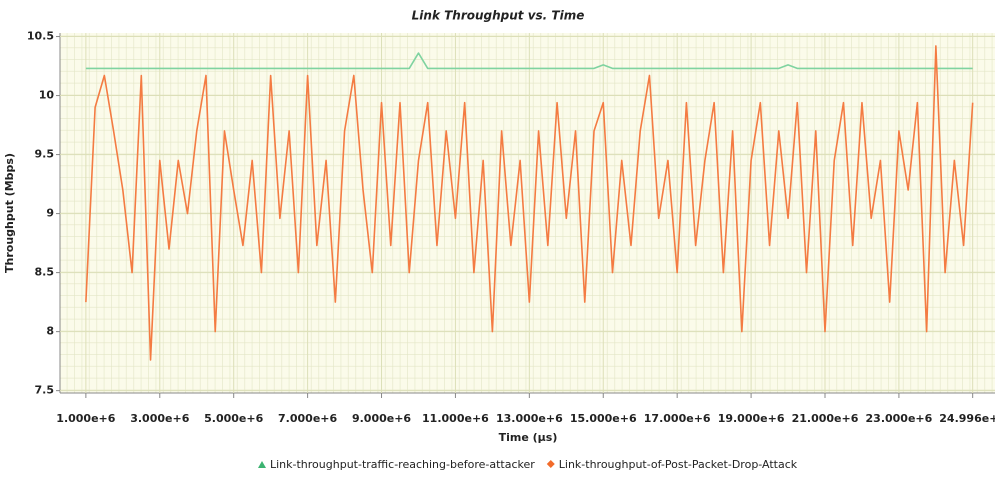 Image resolution: width=995 pixels, height=479 pixels. What do you see at coordinates (45, 390) in the screenshot?
I see `y-tick-label: 7.5` at bounding box center [45, 390].